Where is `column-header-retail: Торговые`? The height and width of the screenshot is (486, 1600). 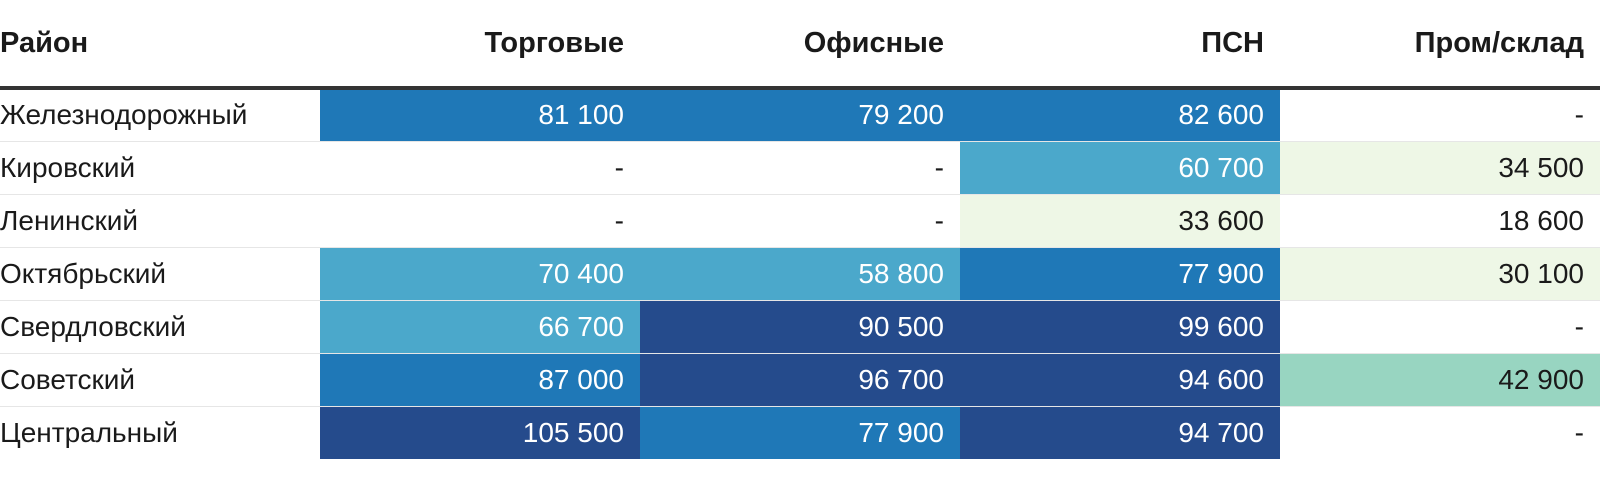 column-header-retail: Торговые is located at coordinates (480, 45).